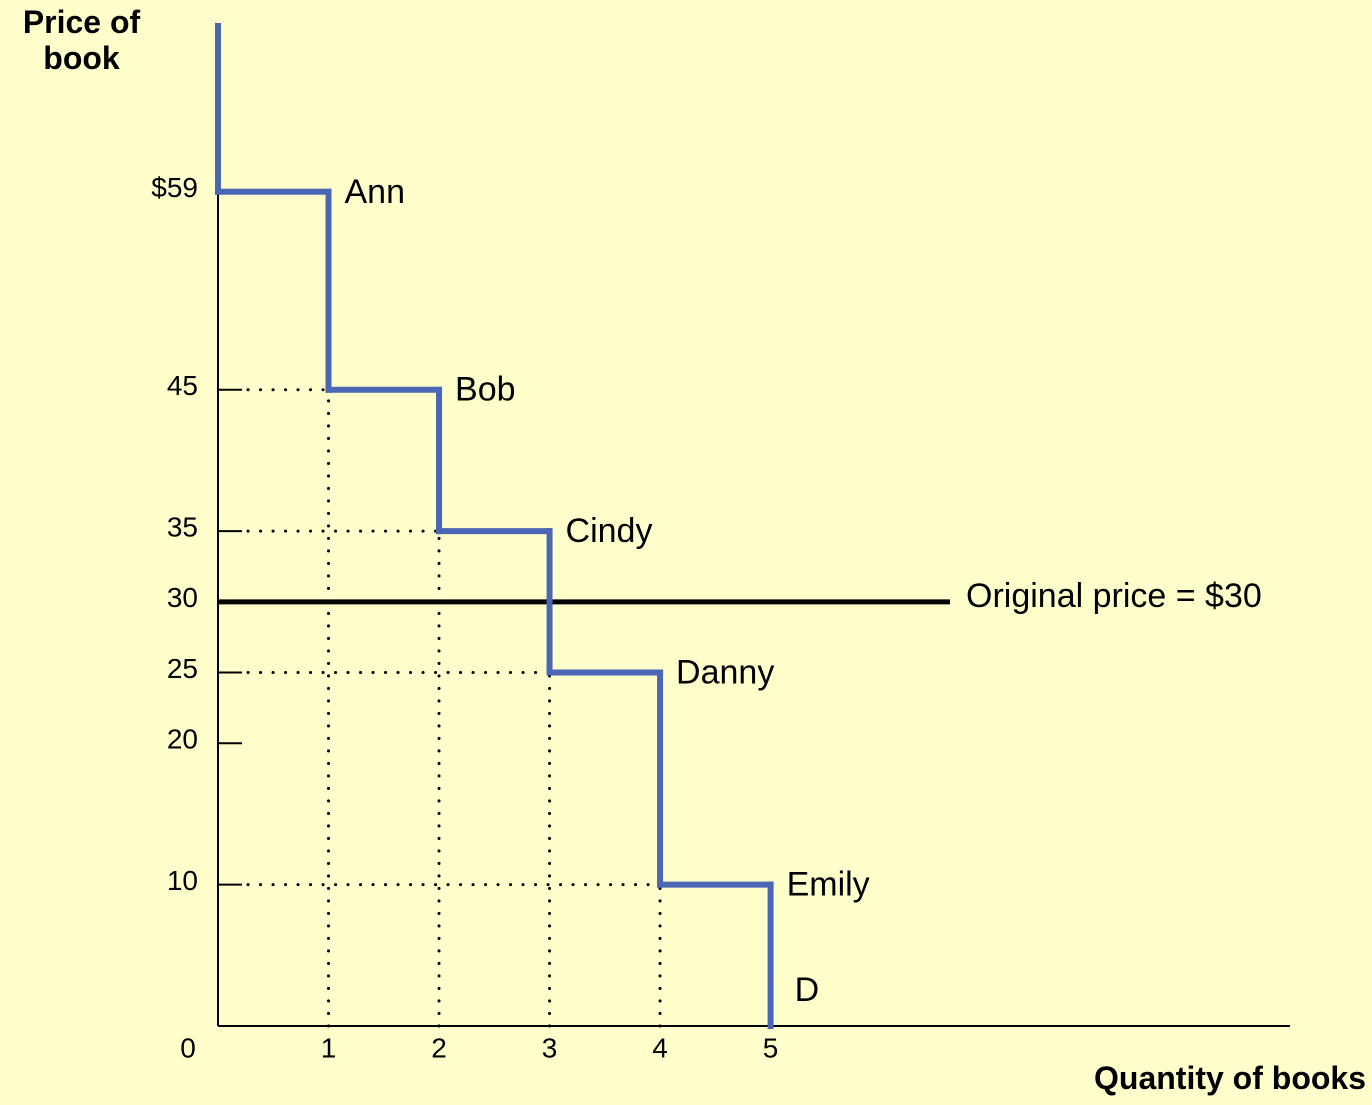  What do you see at coordinates (771, 1047) in the screenshot?
I see `x-tick-label: 5` at bounding box center [771, 1047].